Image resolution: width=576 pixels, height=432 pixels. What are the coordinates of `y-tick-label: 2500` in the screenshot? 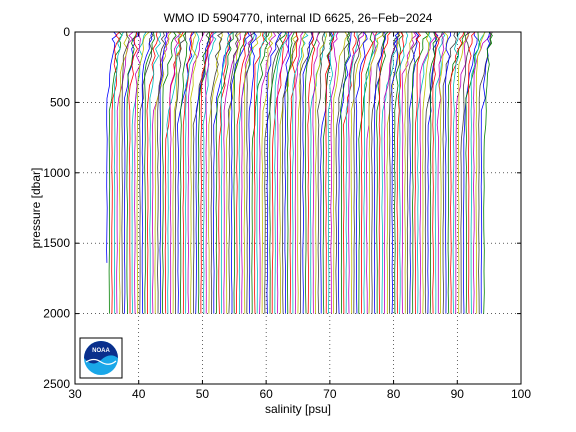 It's located at (56, 384).